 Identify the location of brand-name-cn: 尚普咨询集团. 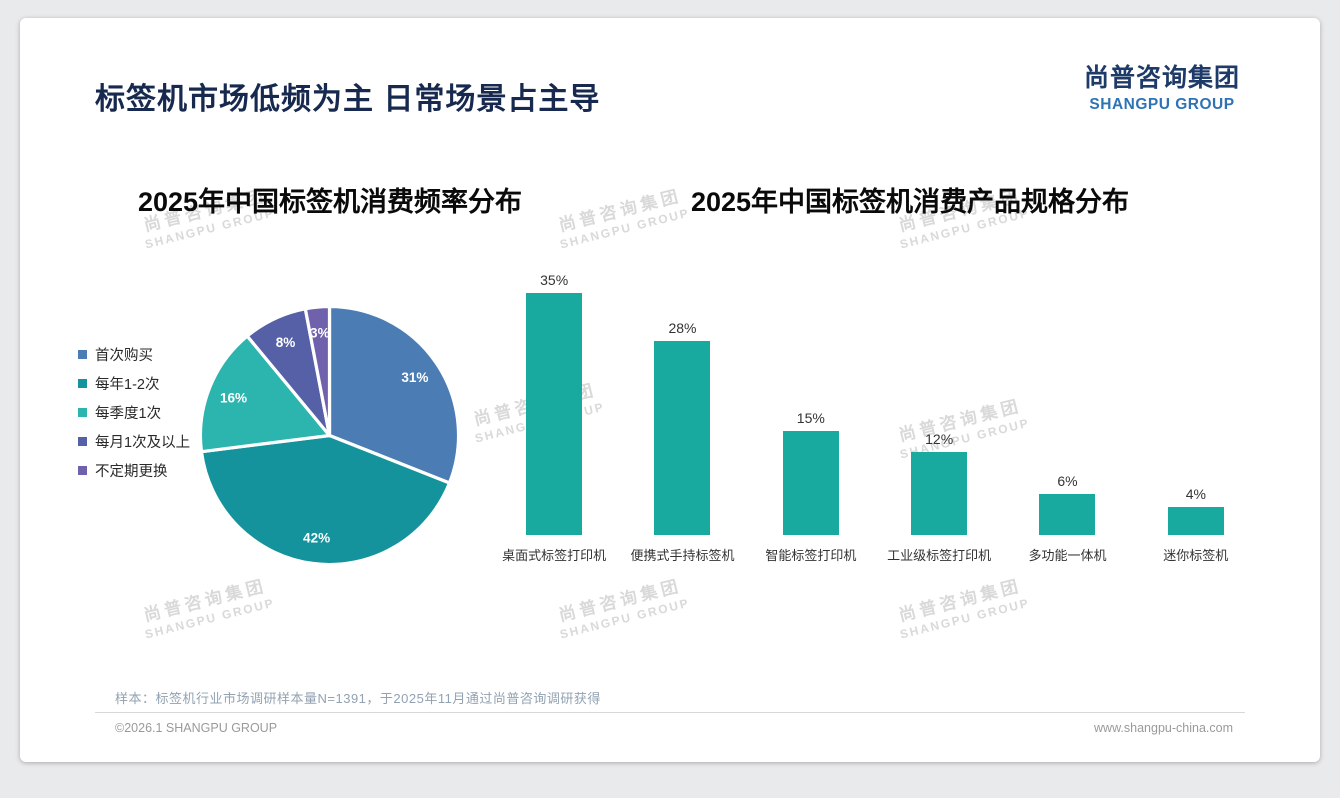
(1161, 78).